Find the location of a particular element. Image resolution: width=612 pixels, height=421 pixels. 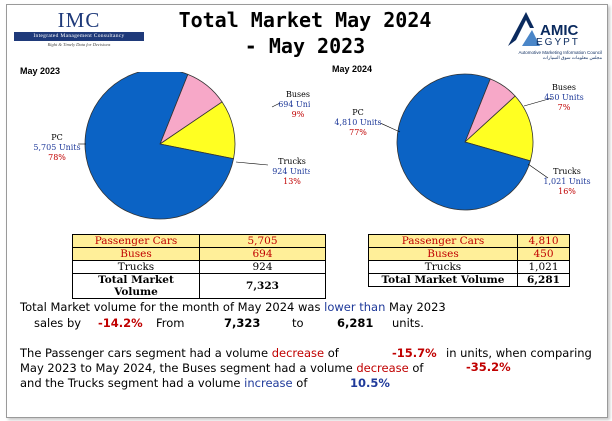

row-value: 1,021 is located at coordinates (543, 267).